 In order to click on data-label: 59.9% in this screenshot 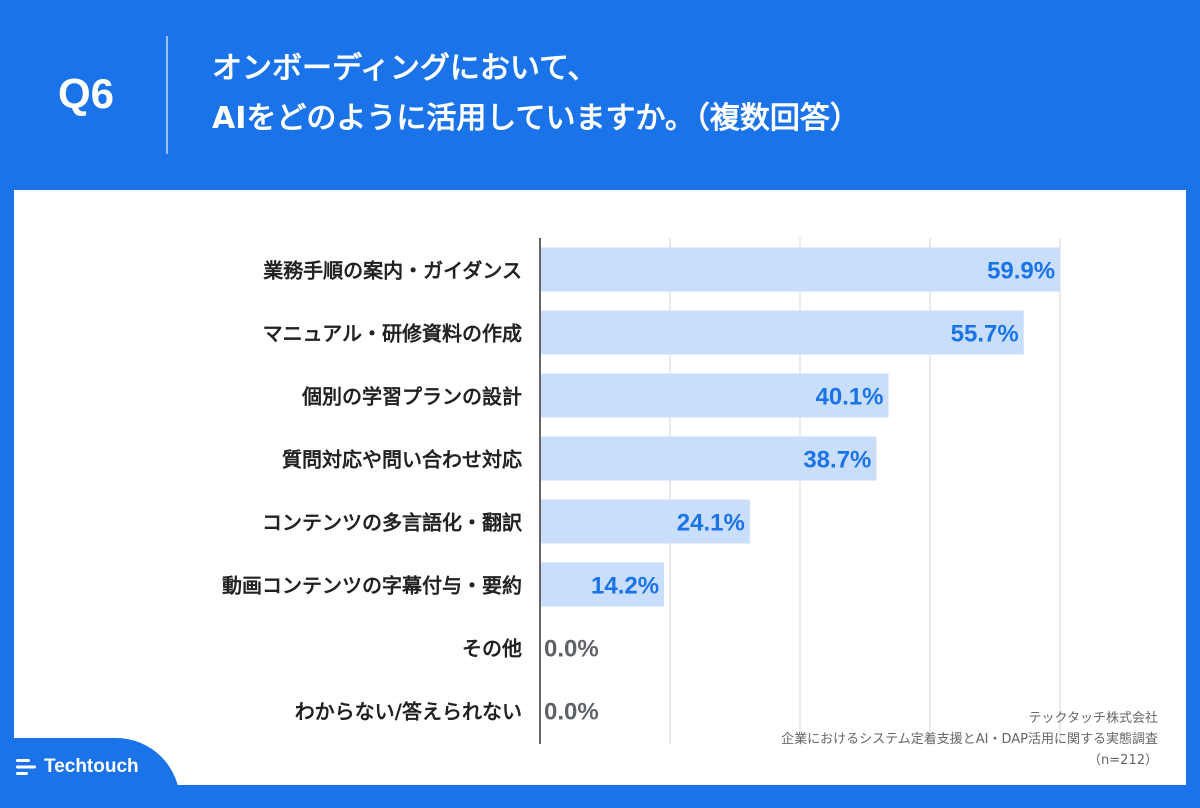, I will do `click(1021, 271)`.